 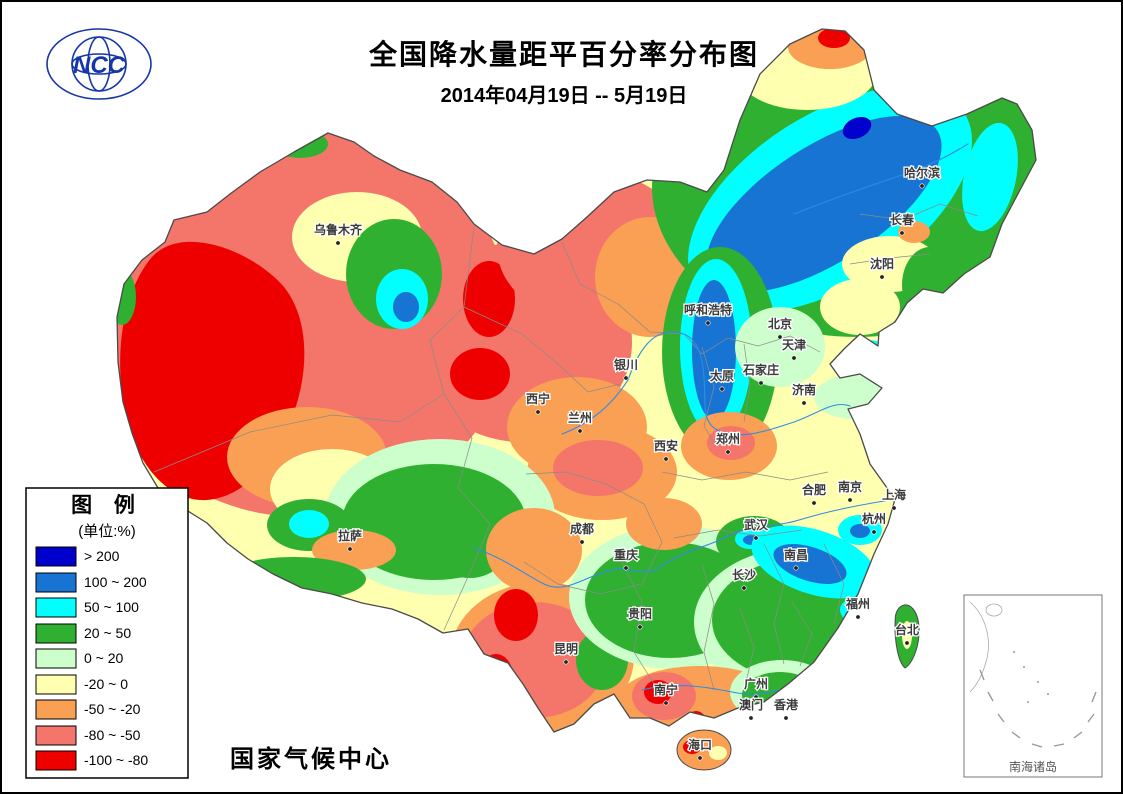 What do you see at coordinates (756, 683) in the screenshot?
I see `city-label-guangzhou: 广州` at bounding box center [756, 683].